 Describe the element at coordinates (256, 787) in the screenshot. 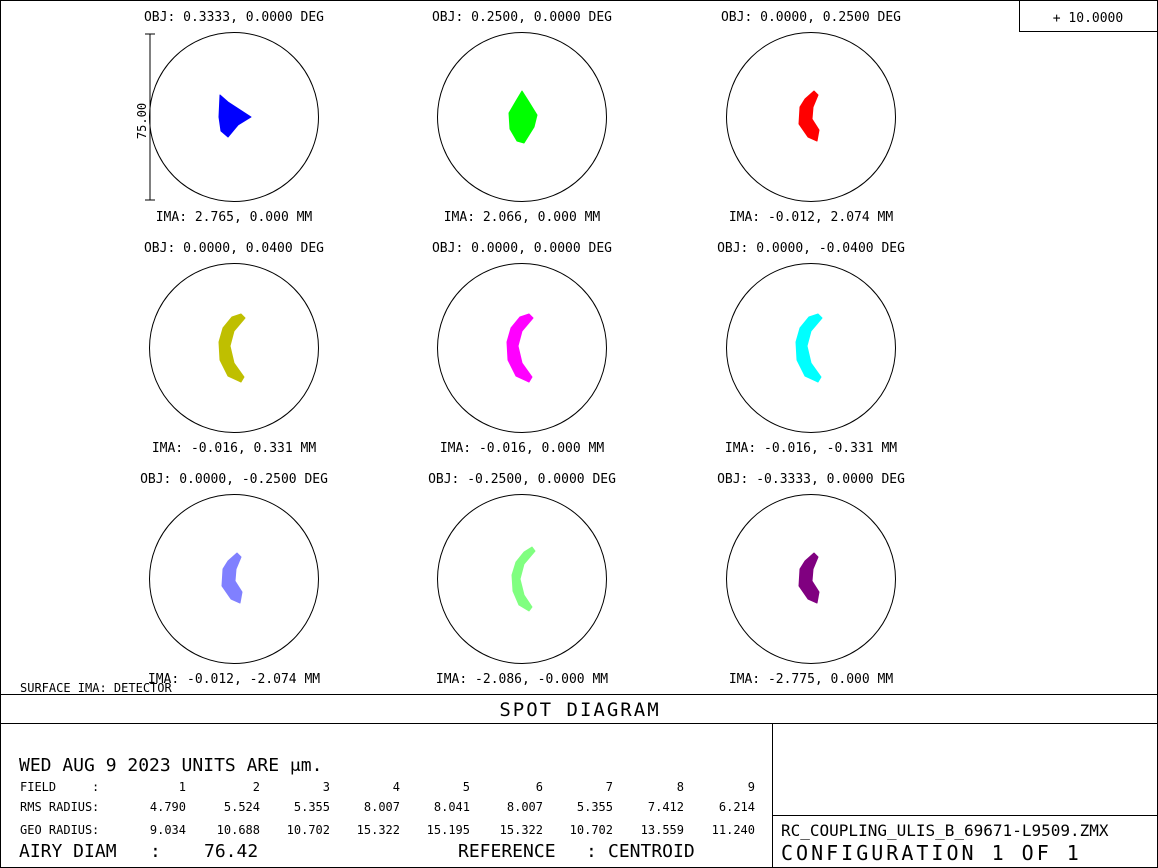

I see `field-number: 2` at that location.